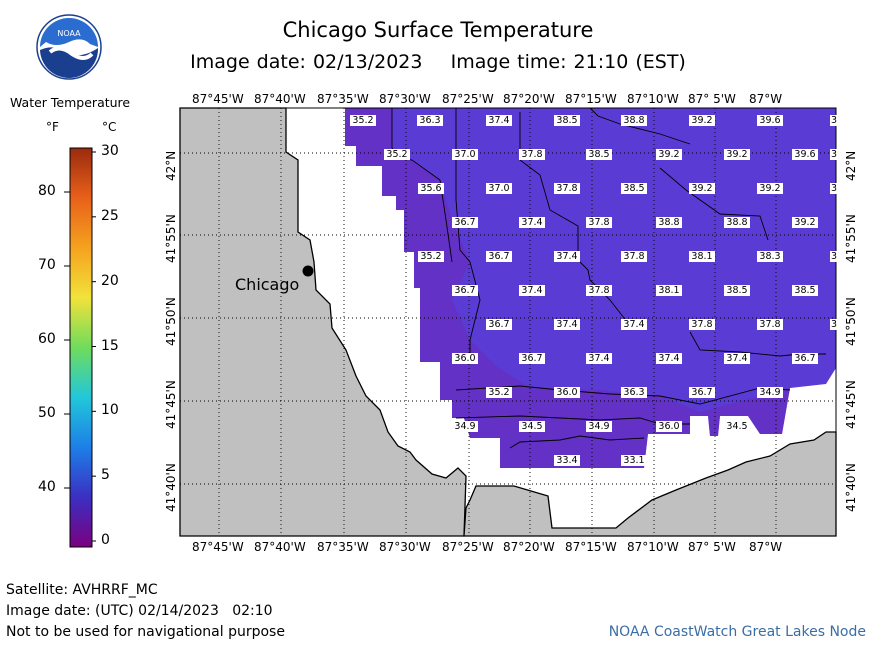  I want to click on footer-satellite: Satellite: AVHRRF_MC, so click(82, 590).